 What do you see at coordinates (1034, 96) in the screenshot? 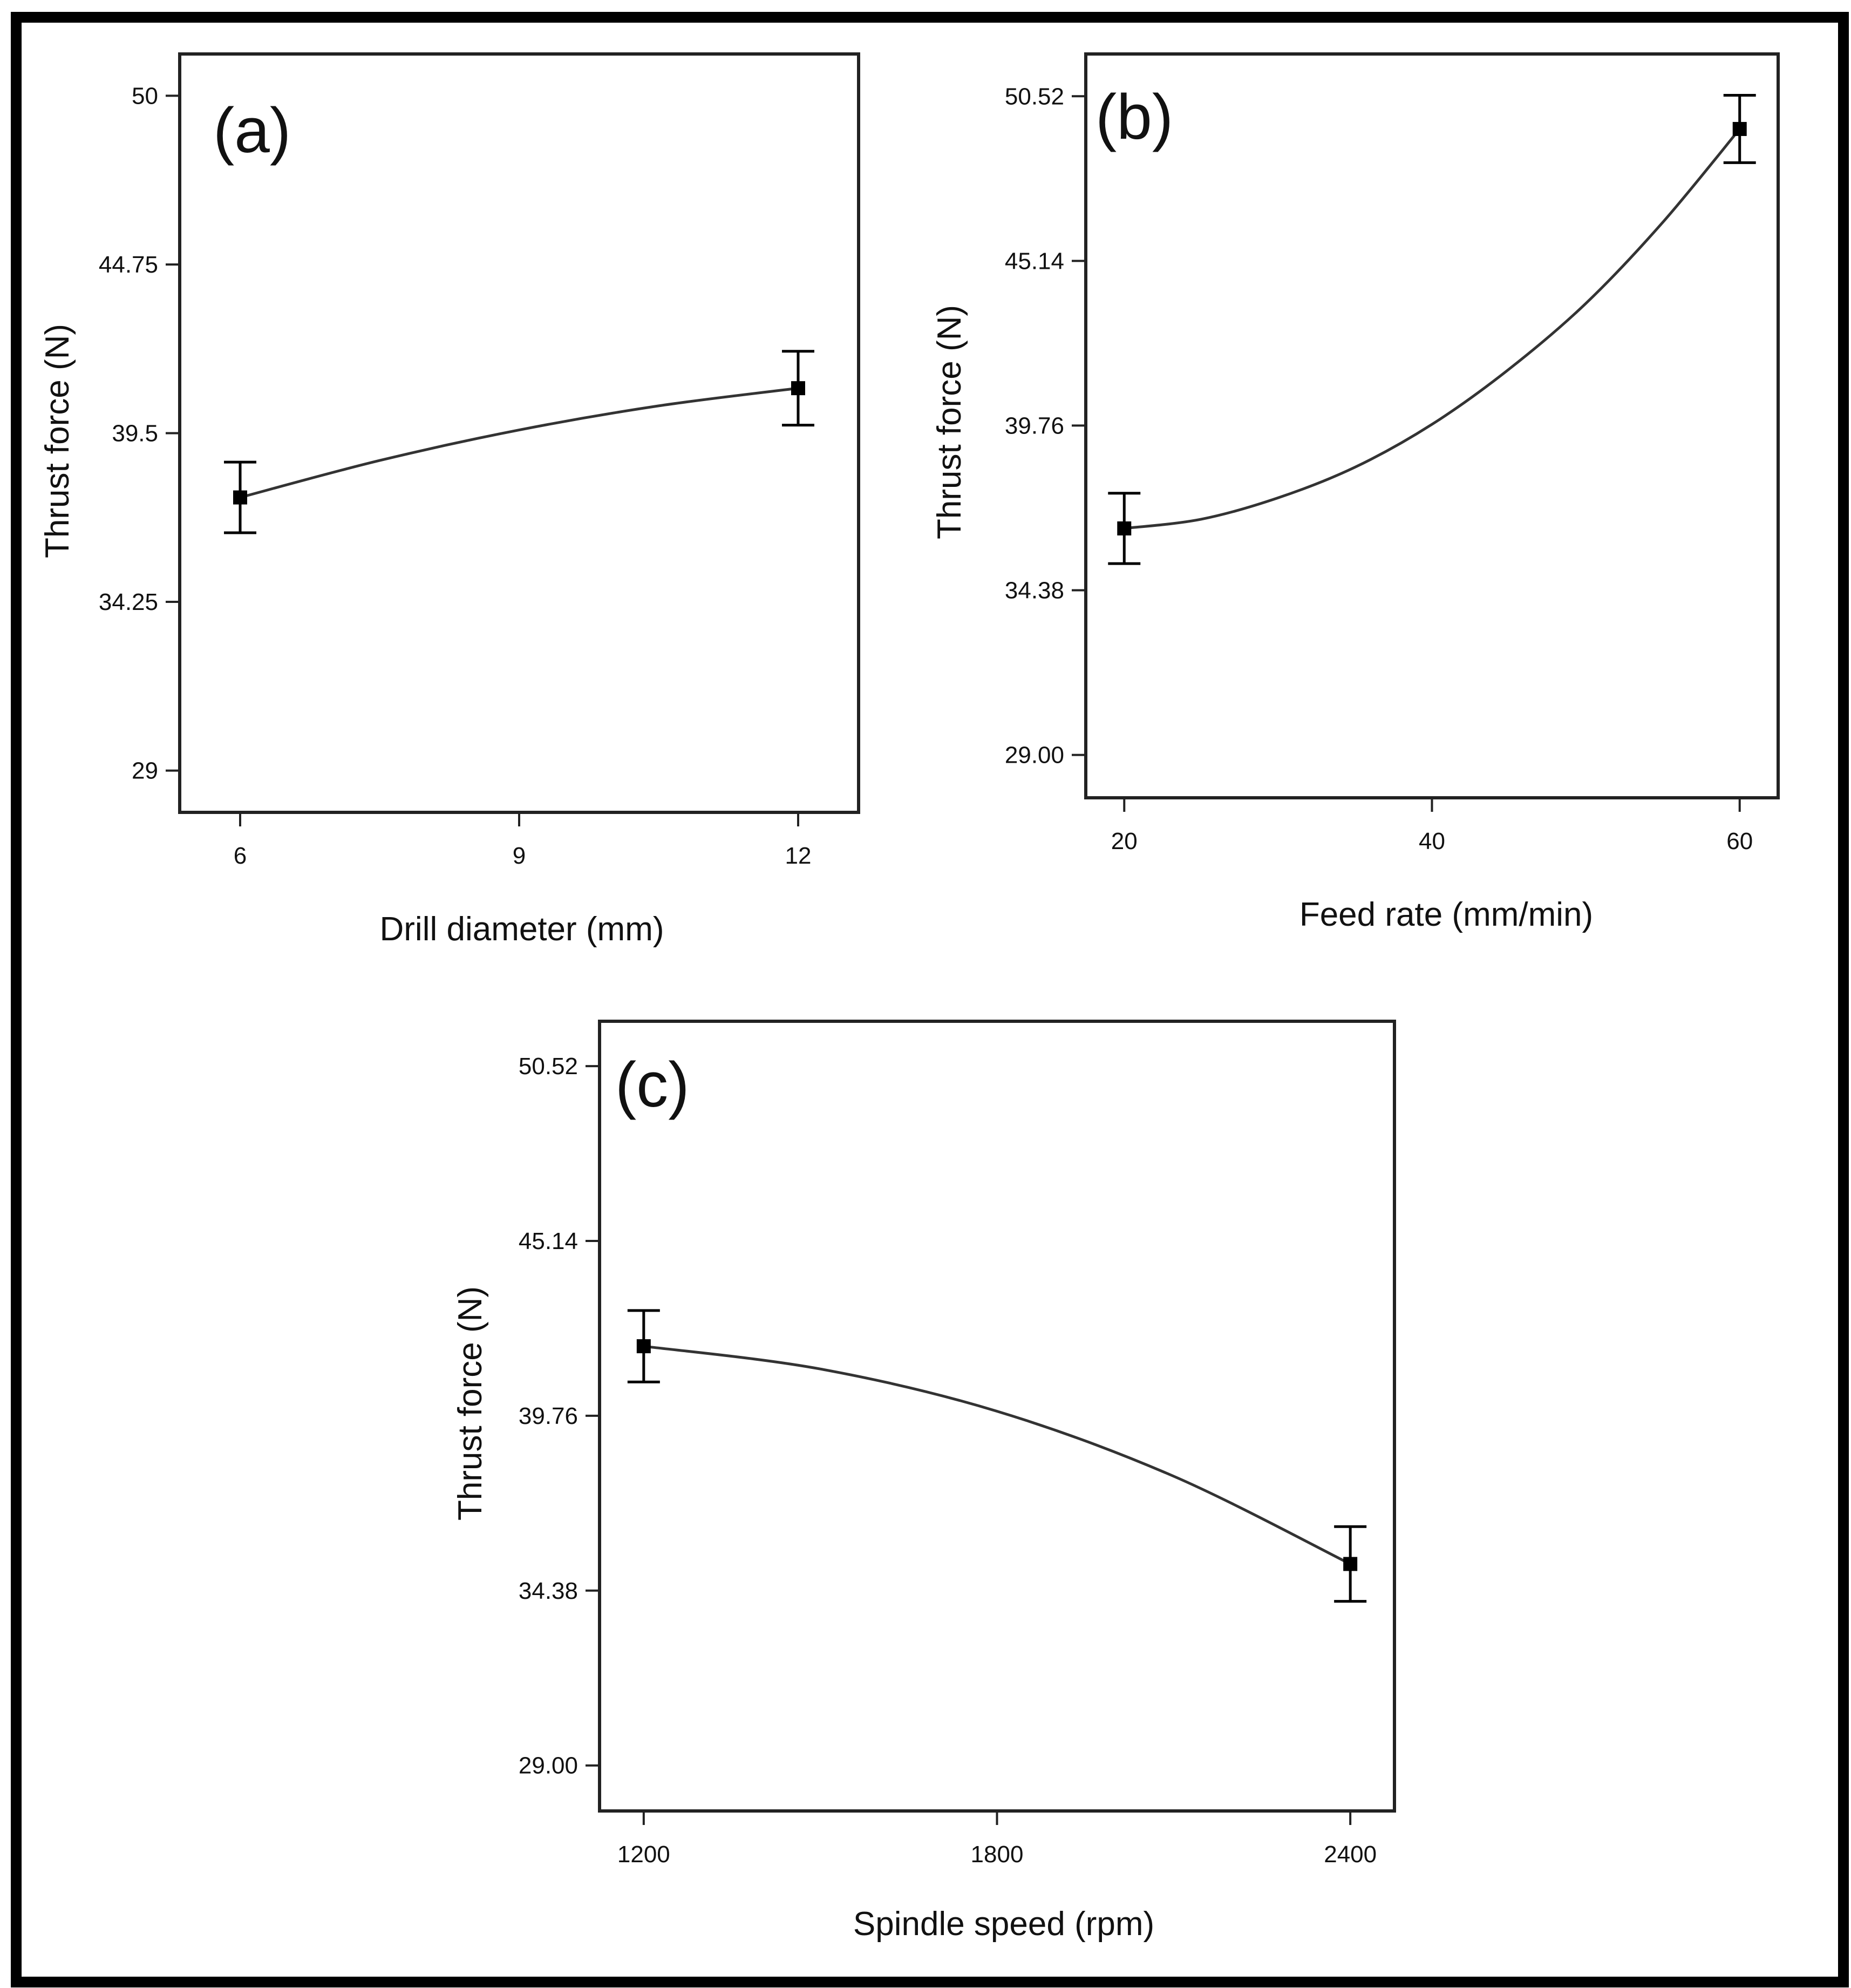
I see `y-tick-label-b-4: 50.52` at bounding box center [1034, 96].